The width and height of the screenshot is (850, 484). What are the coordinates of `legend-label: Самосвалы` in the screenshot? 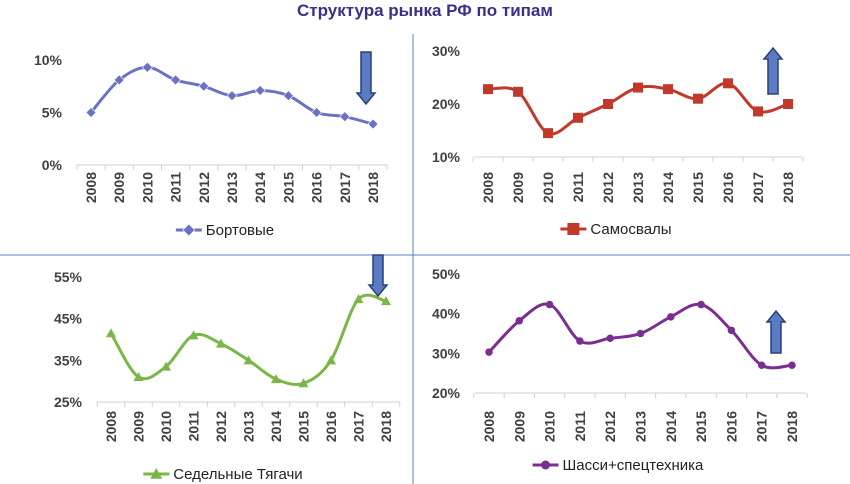 It's located at (630, 229).